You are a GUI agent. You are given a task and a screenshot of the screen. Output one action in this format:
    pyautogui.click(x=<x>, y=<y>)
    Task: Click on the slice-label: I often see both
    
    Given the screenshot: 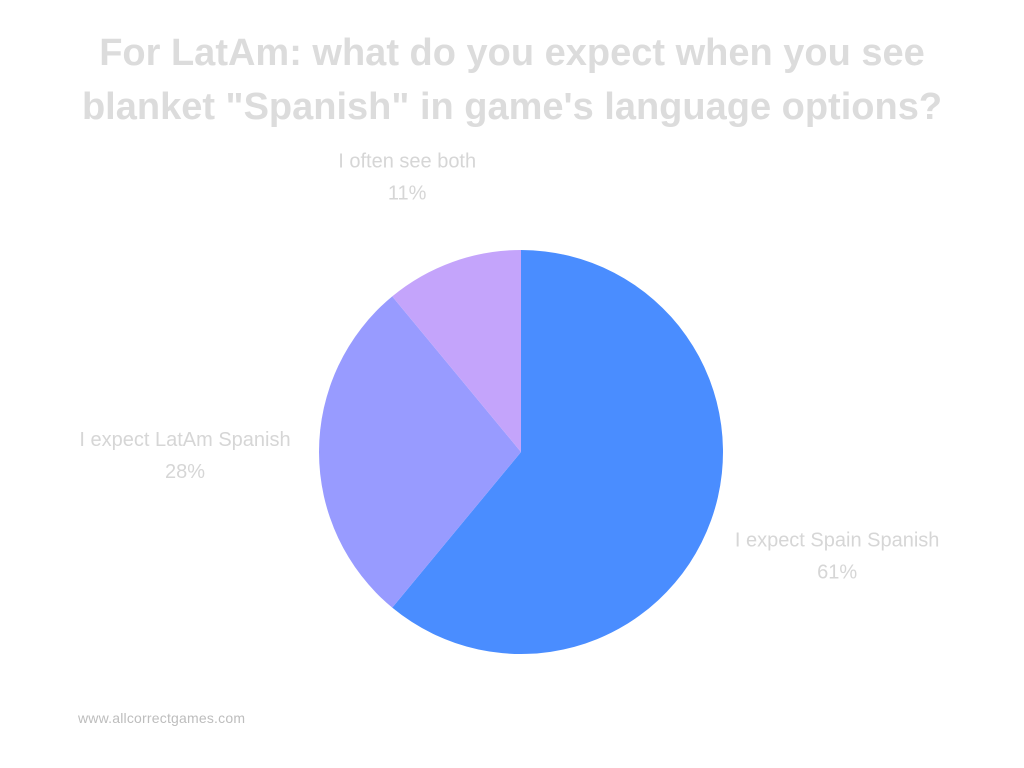 What is the action you would take?
    pyautogui.click(x=407, y=161)
    